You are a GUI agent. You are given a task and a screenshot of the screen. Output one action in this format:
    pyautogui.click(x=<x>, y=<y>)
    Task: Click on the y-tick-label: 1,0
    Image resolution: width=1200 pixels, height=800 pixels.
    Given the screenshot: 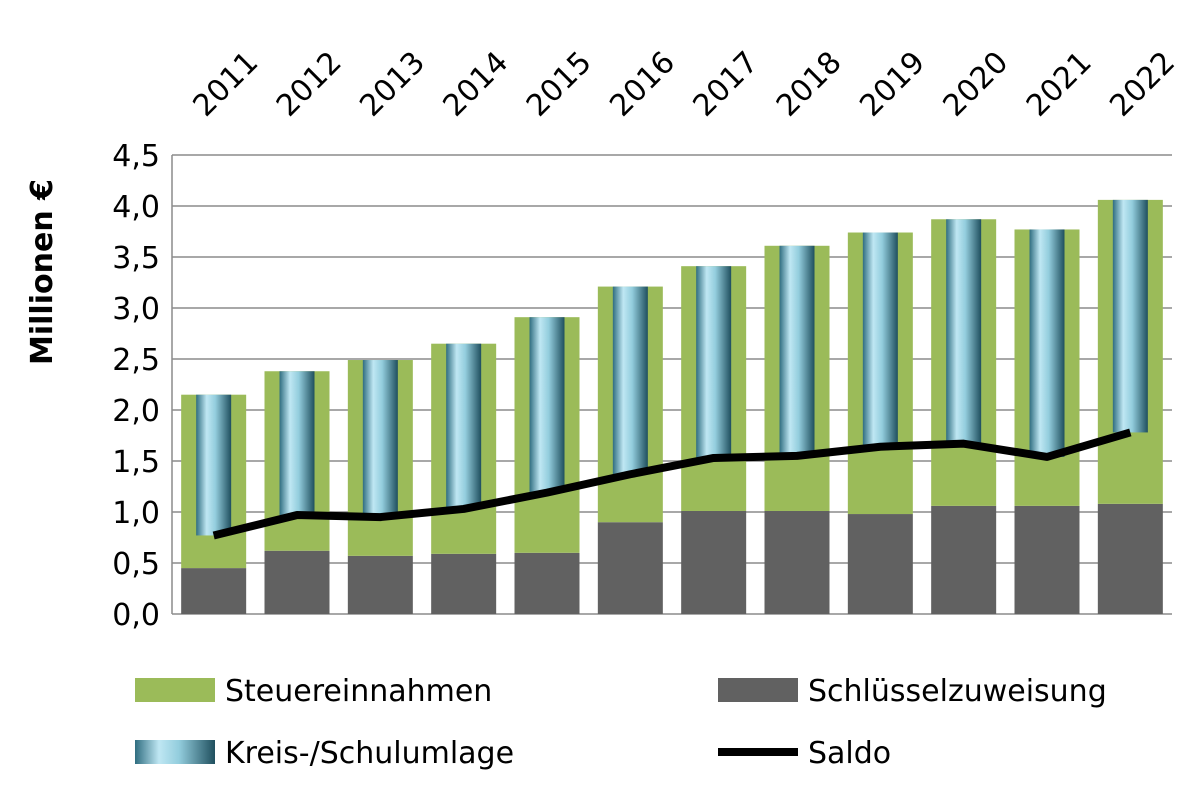 What is the action you would take?
    pyautogui.click(x=136, y=513)
    